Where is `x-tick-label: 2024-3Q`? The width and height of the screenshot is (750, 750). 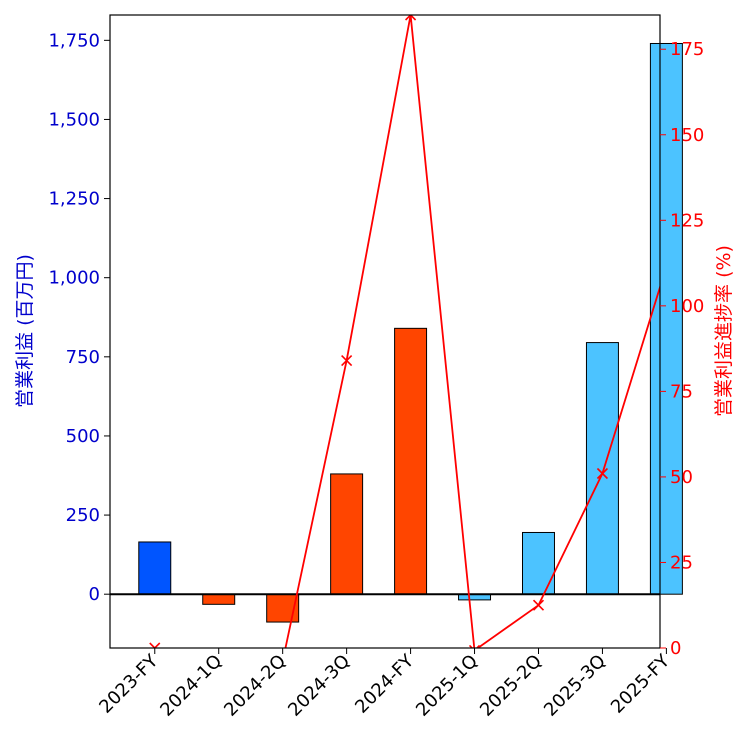 x-tick-label: 2024-3Q is located at coordinates (319, 686).